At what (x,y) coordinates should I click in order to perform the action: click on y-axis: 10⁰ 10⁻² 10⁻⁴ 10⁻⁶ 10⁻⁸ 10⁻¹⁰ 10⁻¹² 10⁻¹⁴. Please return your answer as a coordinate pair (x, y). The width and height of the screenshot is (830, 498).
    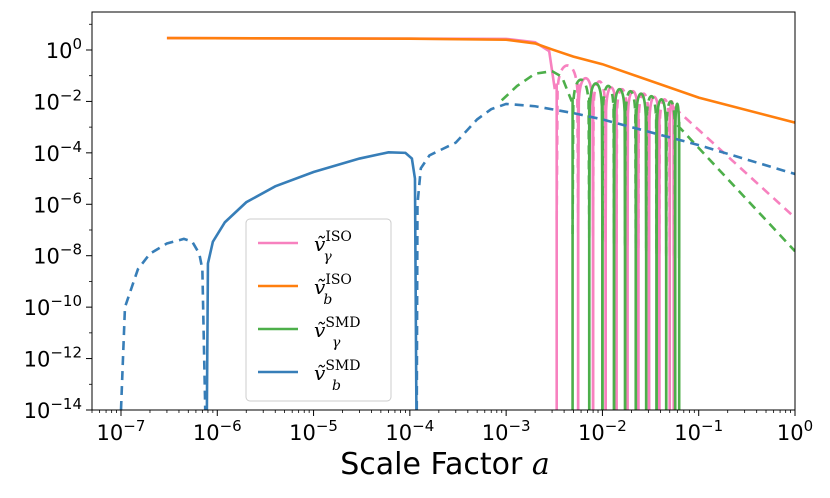
    Looking at the image, I should click on (58, 223).